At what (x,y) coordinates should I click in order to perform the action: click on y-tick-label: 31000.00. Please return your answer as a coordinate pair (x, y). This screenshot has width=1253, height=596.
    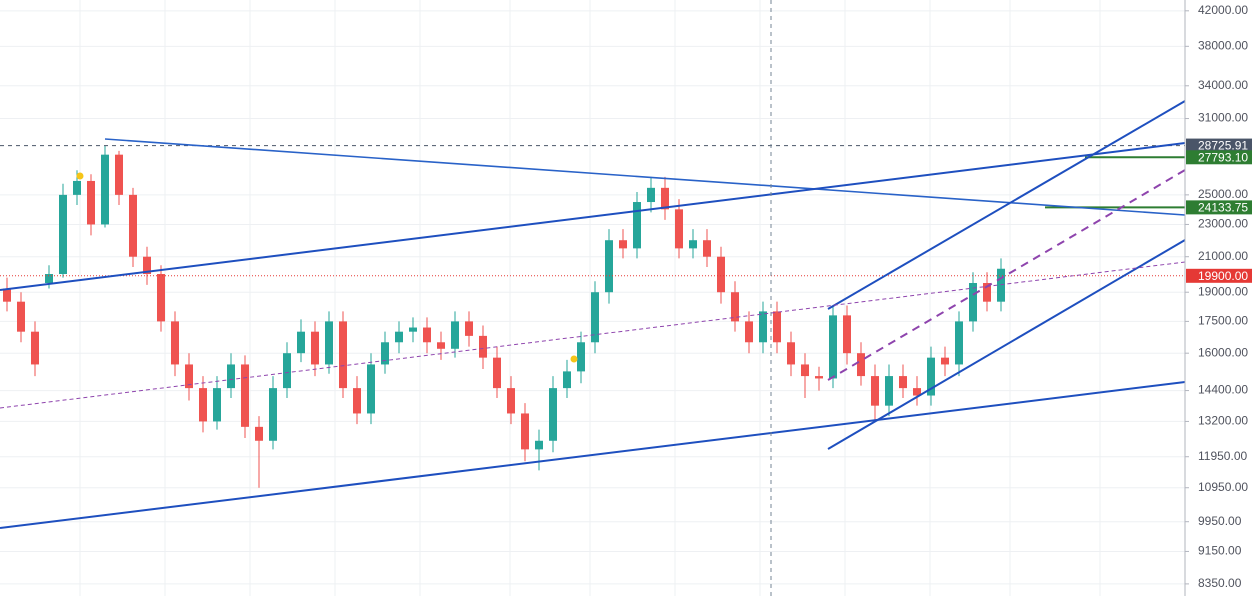
    Looking at the image, I should click on (1223, 118).